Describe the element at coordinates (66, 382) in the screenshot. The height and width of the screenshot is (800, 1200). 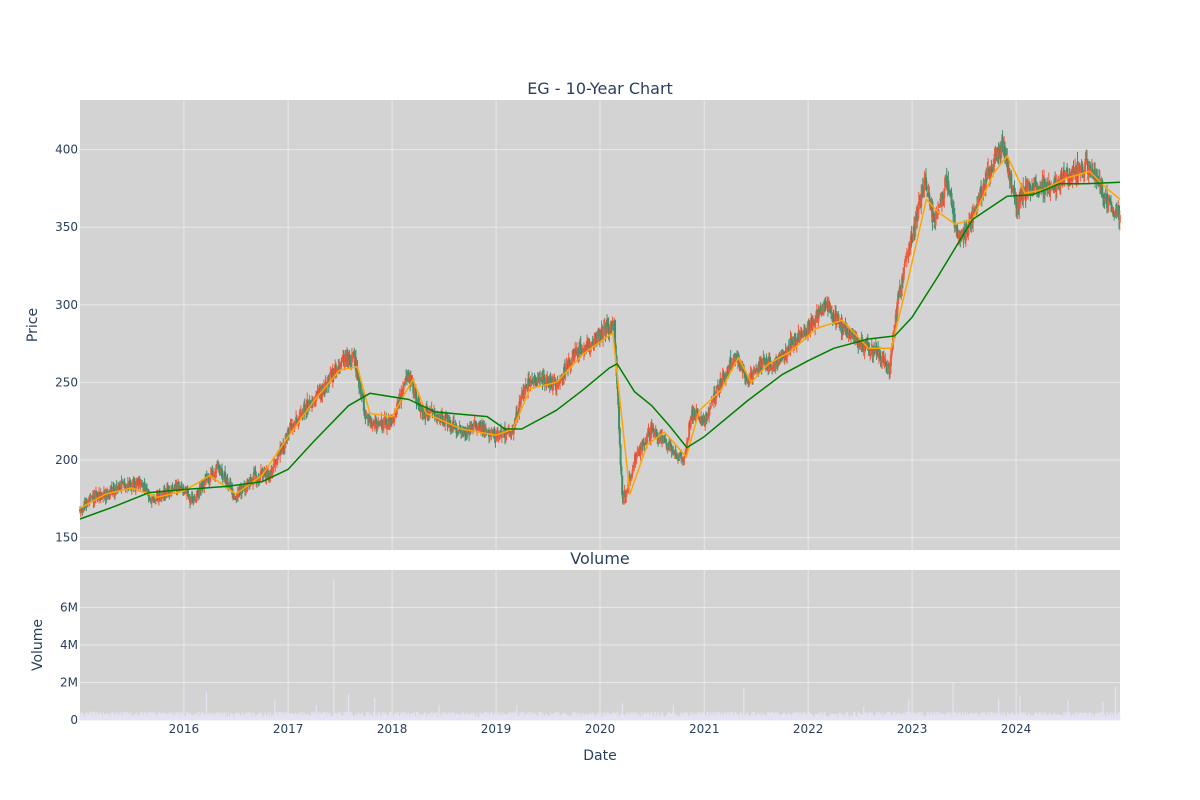
I see `price-y-tick-label: 250` at that location.